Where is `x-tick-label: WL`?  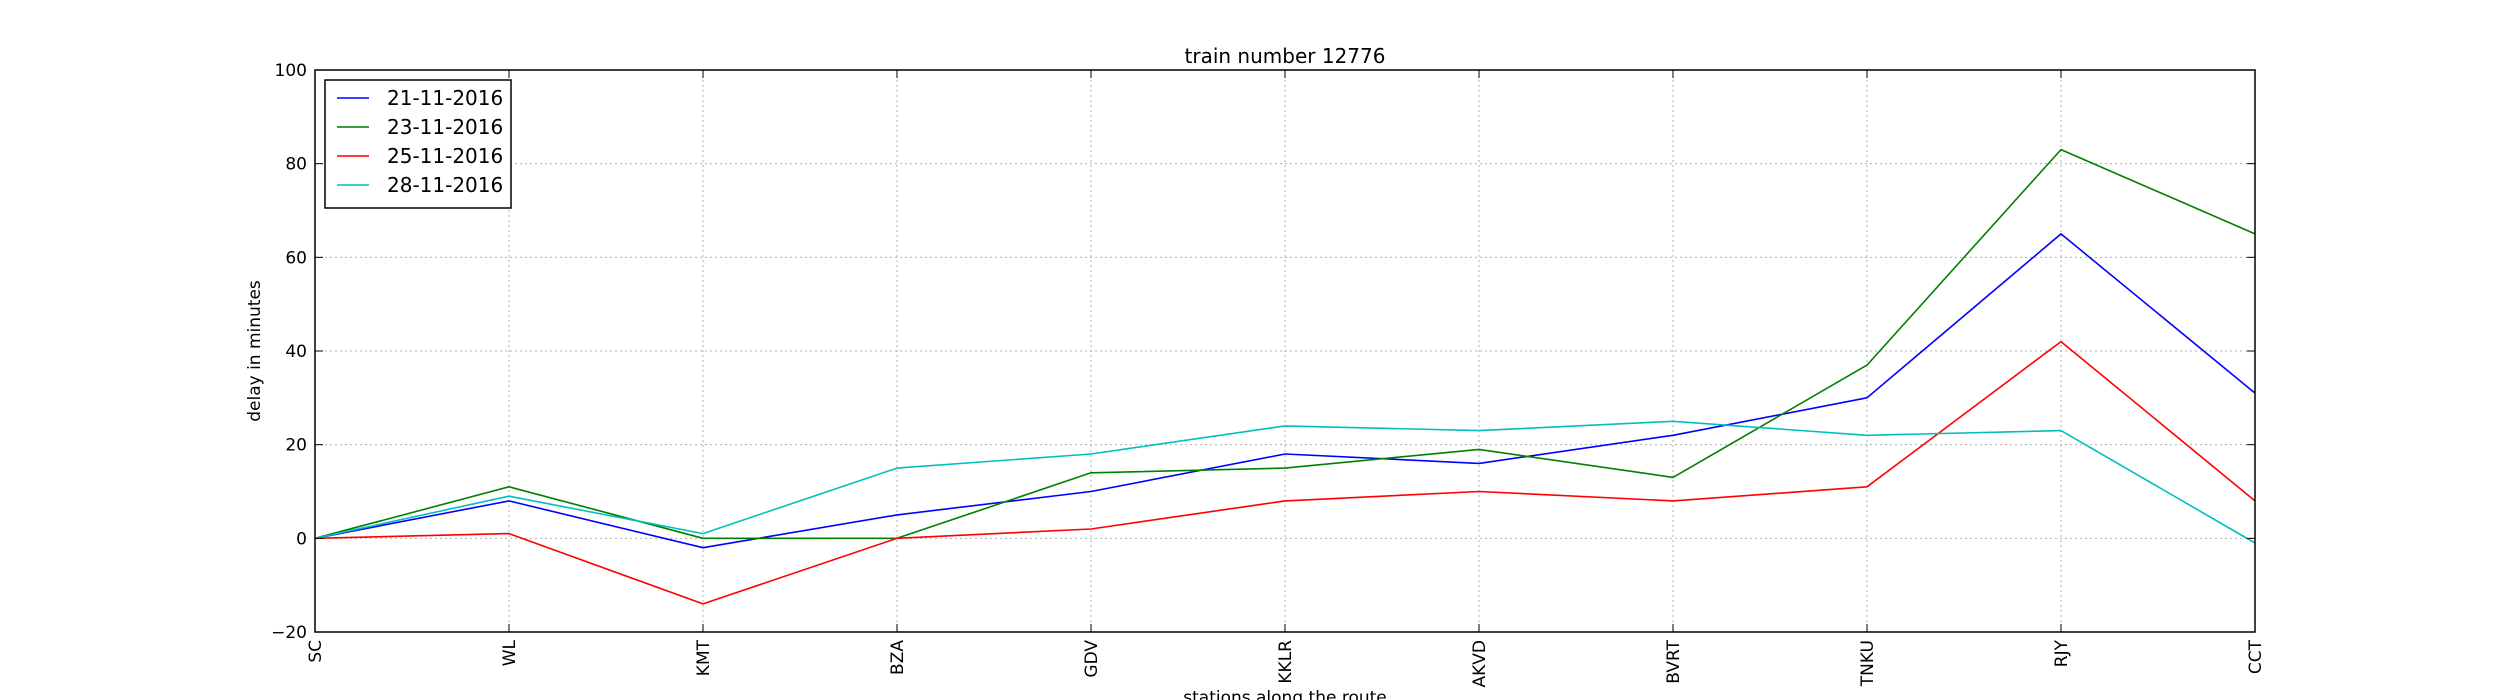 x-tick-label: WL is located at coordinates (510, 652).